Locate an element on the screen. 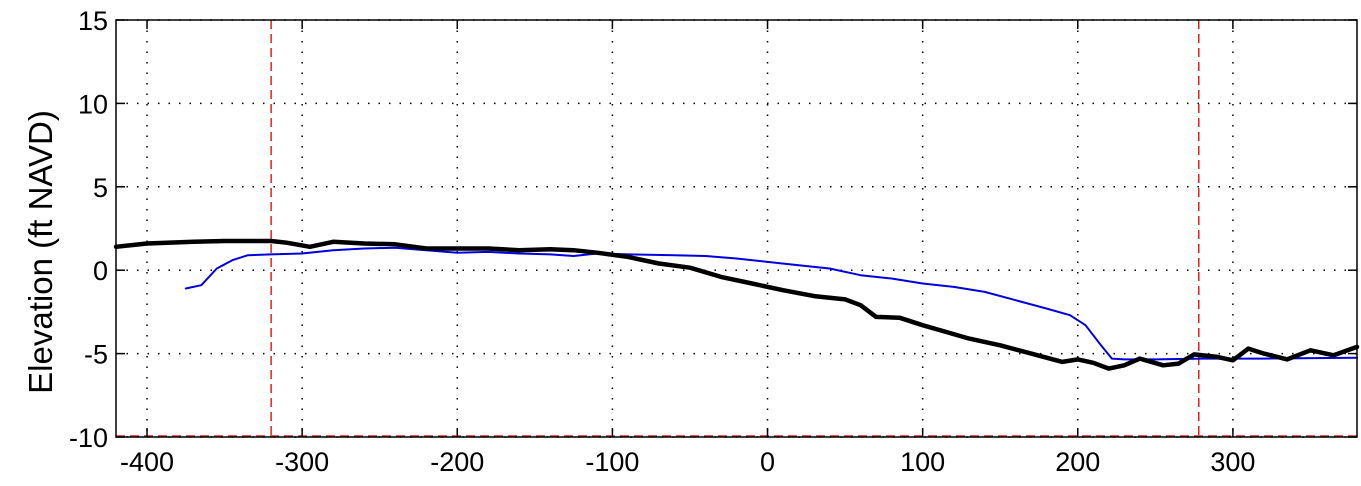  y-tick-label: -10 is located at coordinates (88, 438).